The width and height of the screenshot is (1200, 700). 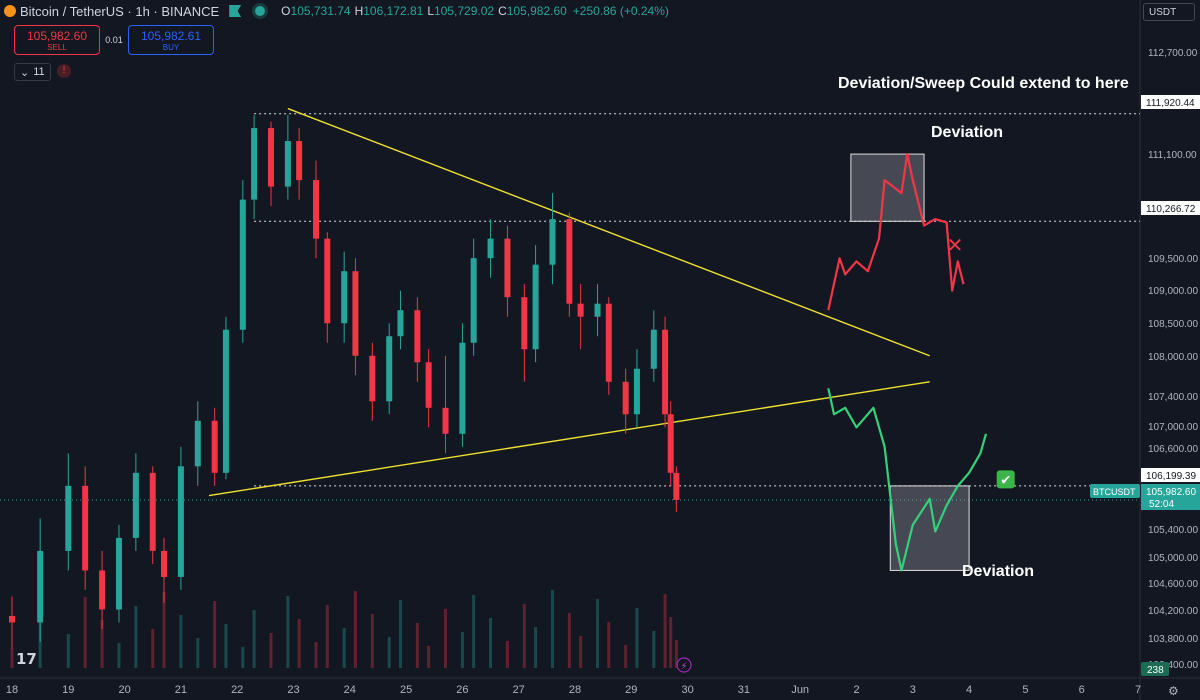 I want to click on symbol-title: Bitcoin / TetherUS · 1h · BINANCE, so click(x=120, y=11).